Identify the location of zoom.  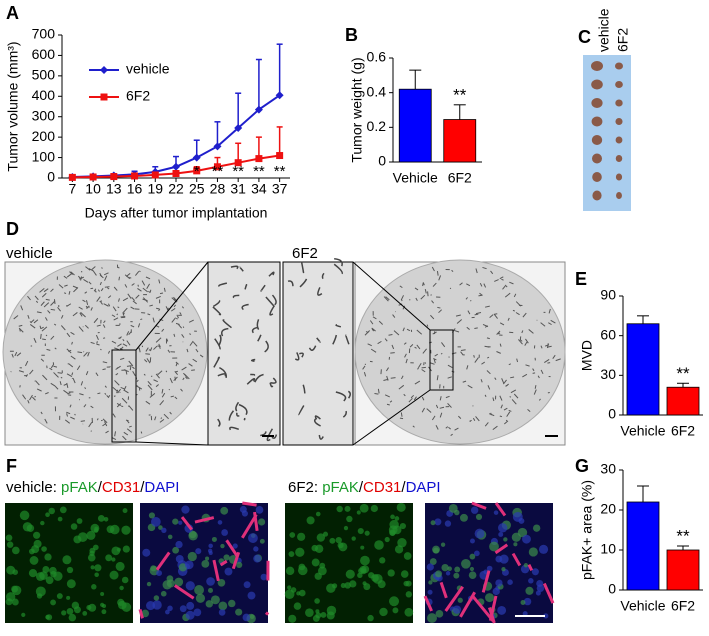
(244, 353).